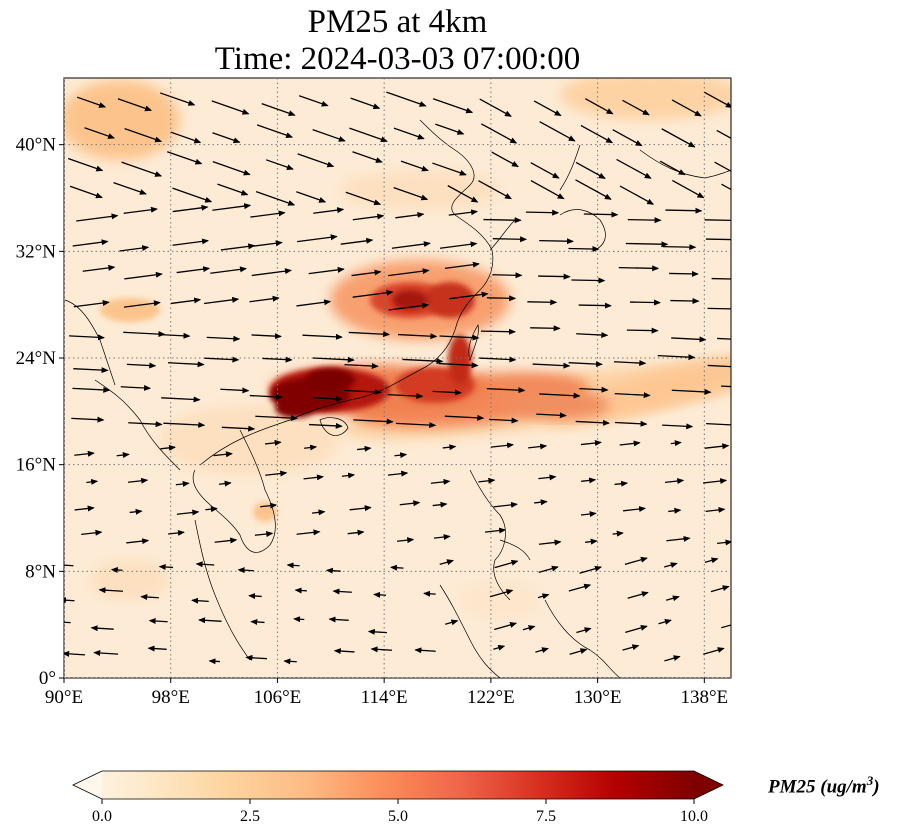 Image resolution: width=905 pixels, height=836 pixels. What do you see at coordinates (87, 785) in the screenshot?
I see `colorbar-min-extend` at bounding box center [87, 785].